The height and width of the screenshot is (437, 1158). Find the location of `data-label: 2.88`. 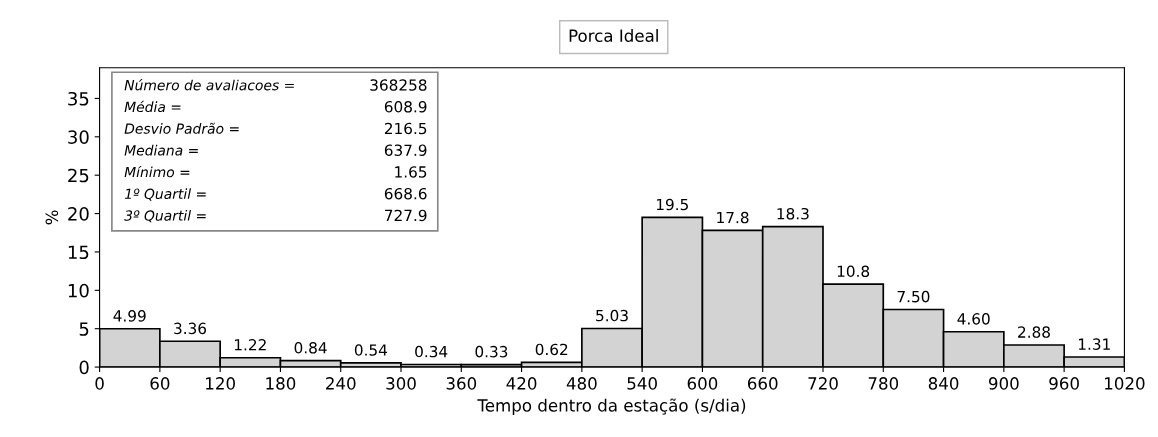

data-label: 2.88 is located at coordinates (1034, 332).